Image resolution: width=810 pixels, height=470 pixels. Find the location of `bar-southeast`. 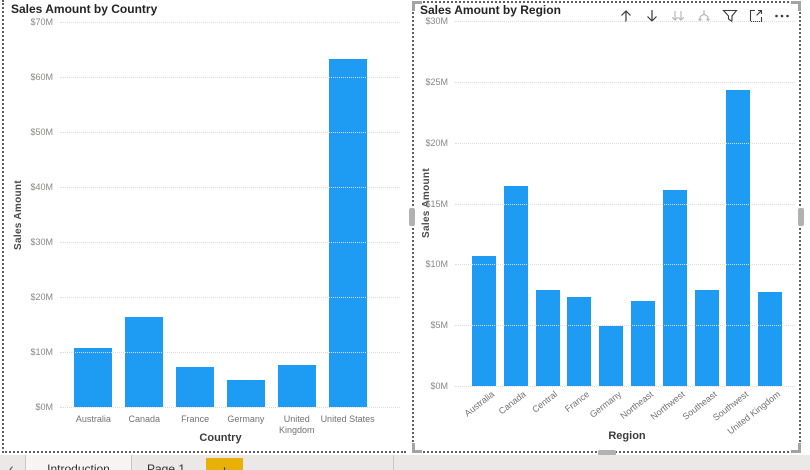

bar-southeast is located at coordinates (706, 337).